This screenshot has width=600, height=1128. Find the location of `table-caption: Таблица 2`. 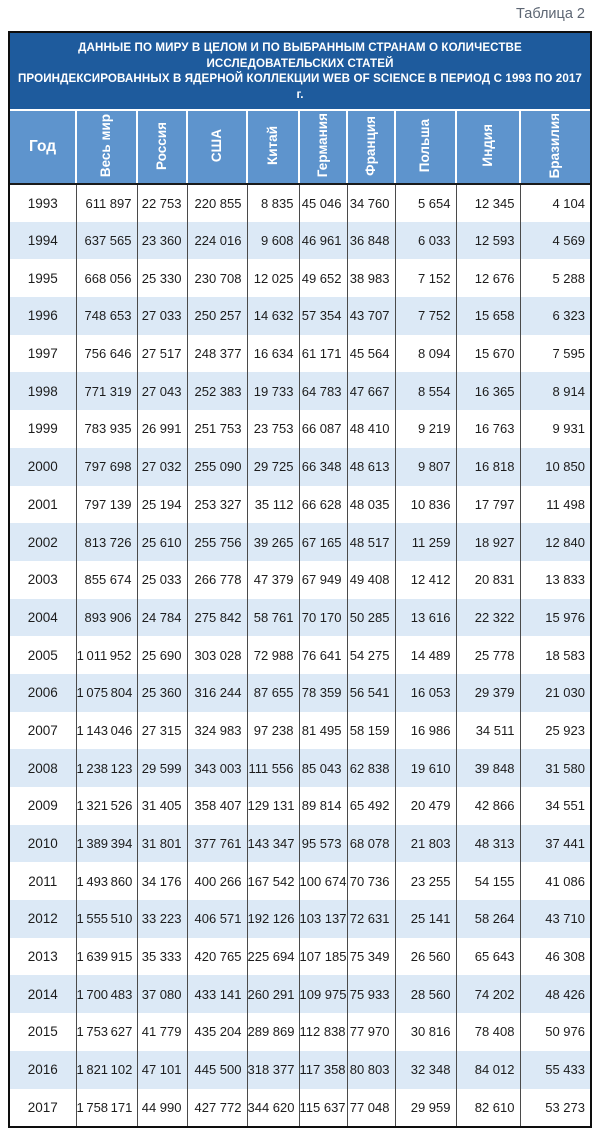

table-caption: Таблица 2 is located at coordinates (550, 14).